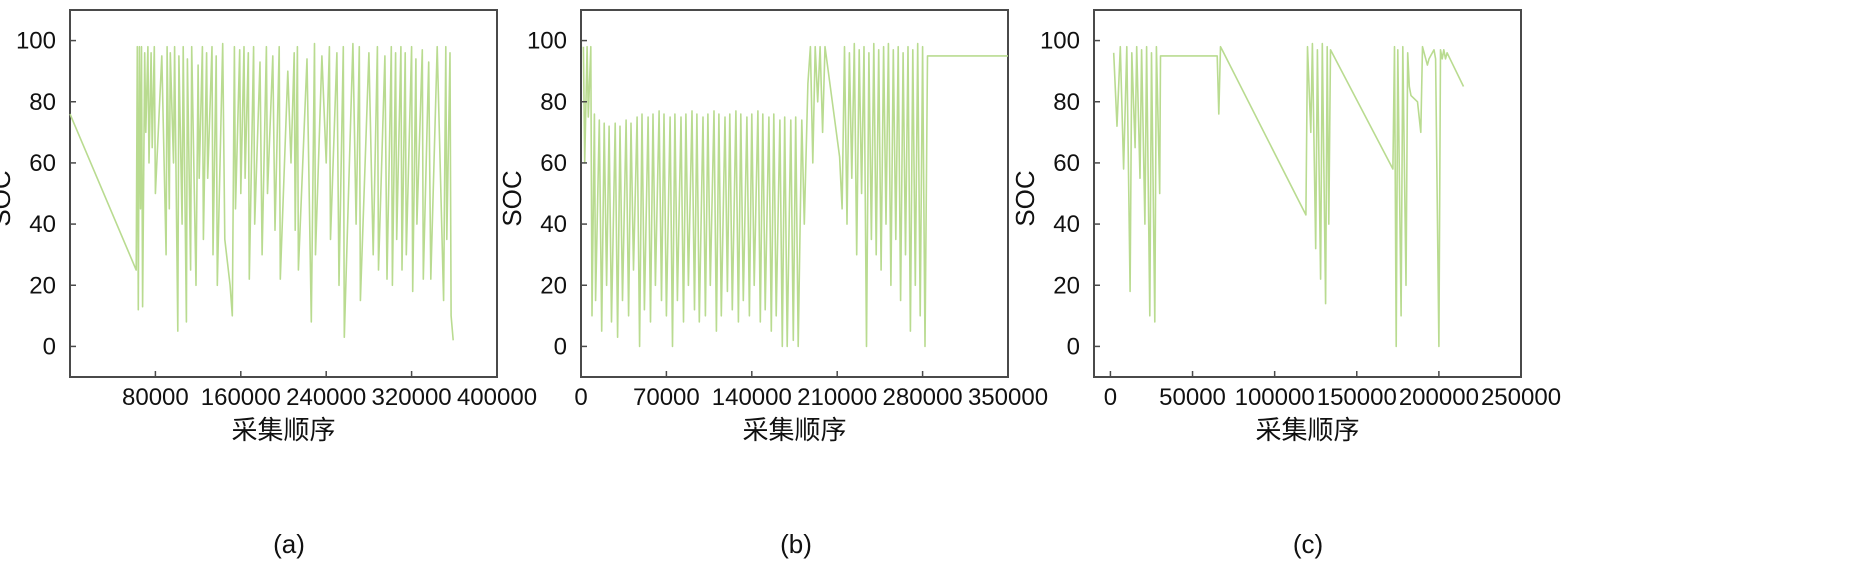  What do you see at coordinates (412, 397) in the screenshot?
I see `x-tick-label: 320000` at bounding box center [412, 397].